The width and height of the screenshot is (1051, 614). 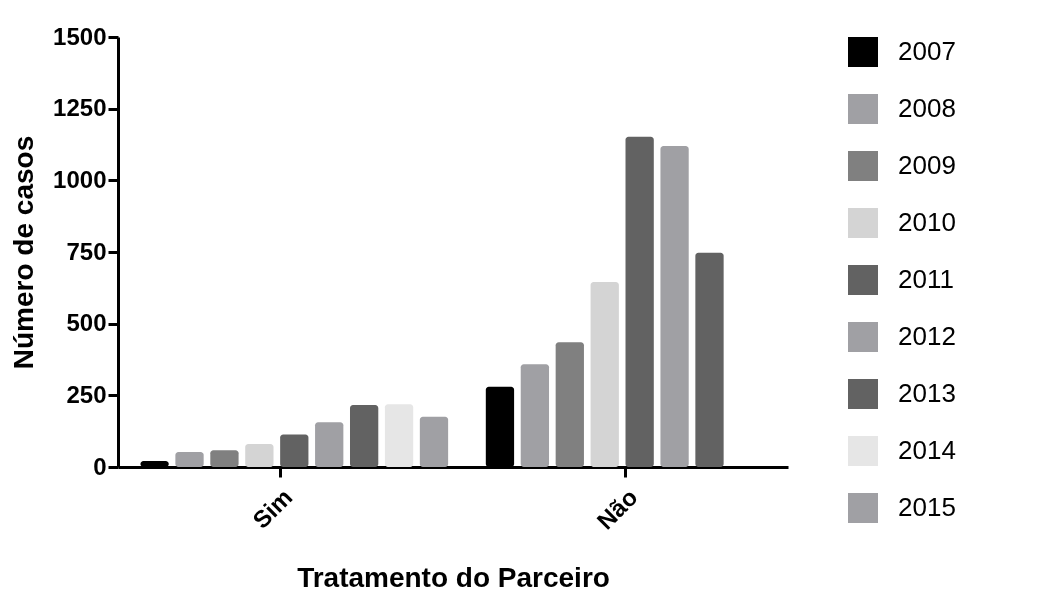 I want to click on y-tick-label: 1000, so click(x=80, y=179).